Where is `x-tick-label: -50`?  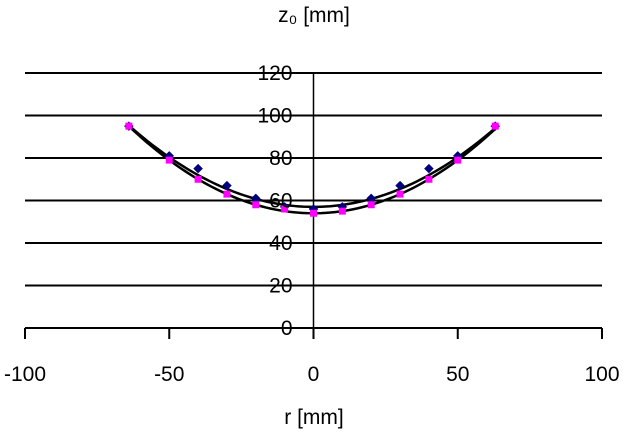
x-tick-label: -50 is located at coordinates (169, 374).